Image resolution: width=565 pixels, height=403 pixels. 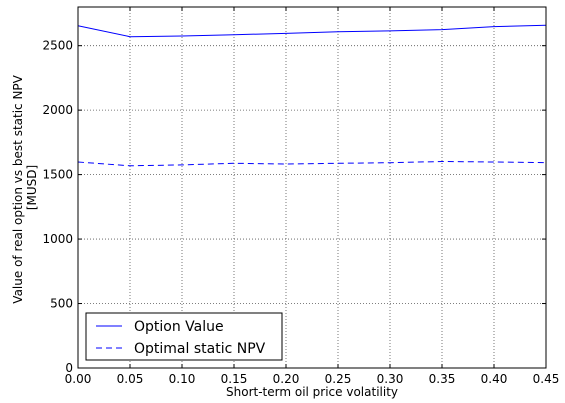 I want to click on x-tick-label: 0.10, so click(x=182, y=379).